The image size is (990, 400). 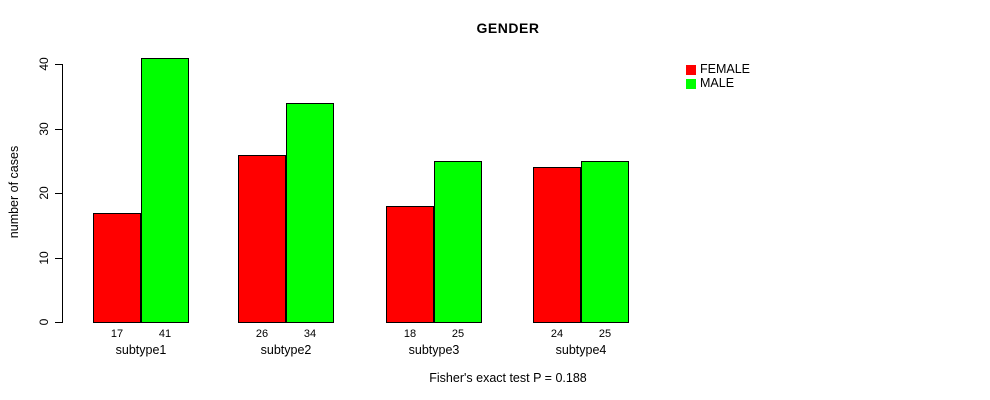 What do you see at coordinates (458, 242) in the screenshot?
I see `bar-subtype3-male` at bounding box center [458, 242].